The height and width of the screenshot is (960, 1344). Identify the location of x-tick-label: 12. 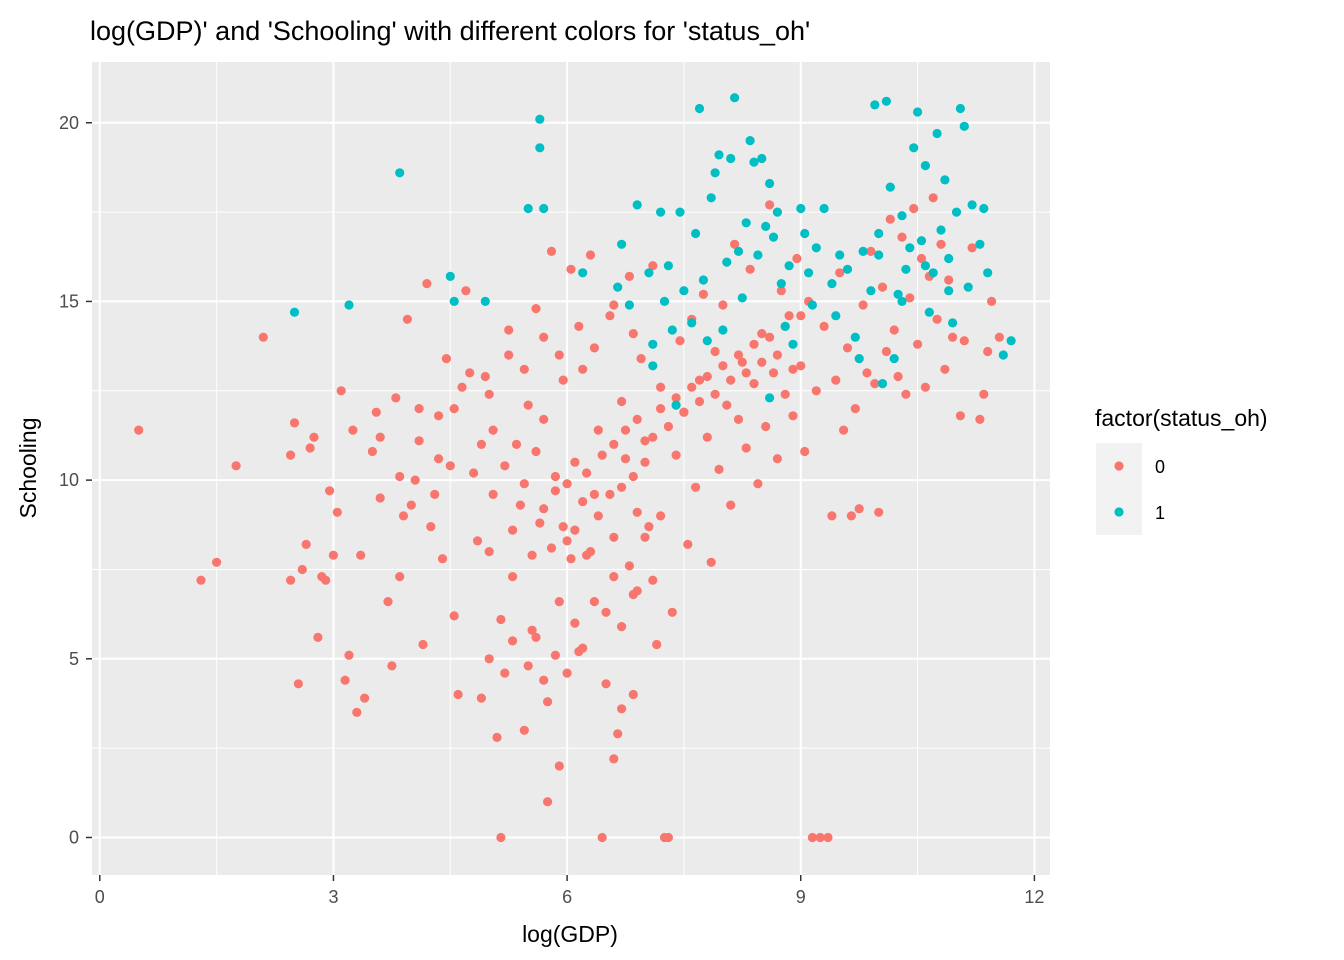
(1034, 897).